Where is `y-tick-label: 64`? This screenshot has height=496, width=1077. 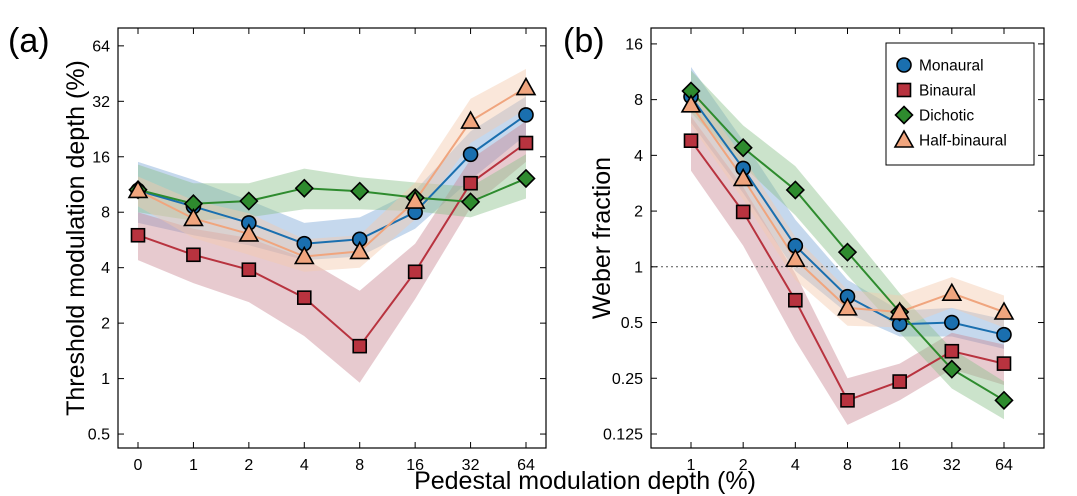
y-tick-label: 64 is located at coordinates (101, 46).